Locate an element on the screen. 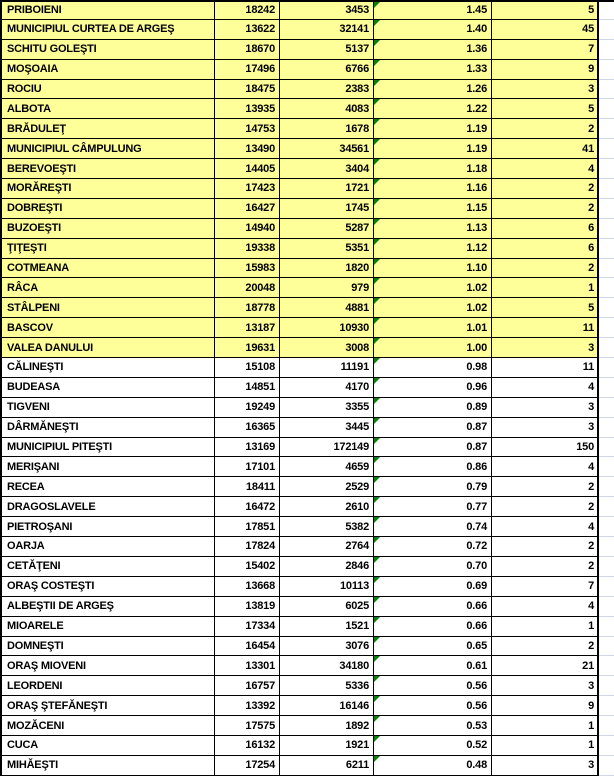  ratio-cell: 1.13 is located at coordinates (433, 228).